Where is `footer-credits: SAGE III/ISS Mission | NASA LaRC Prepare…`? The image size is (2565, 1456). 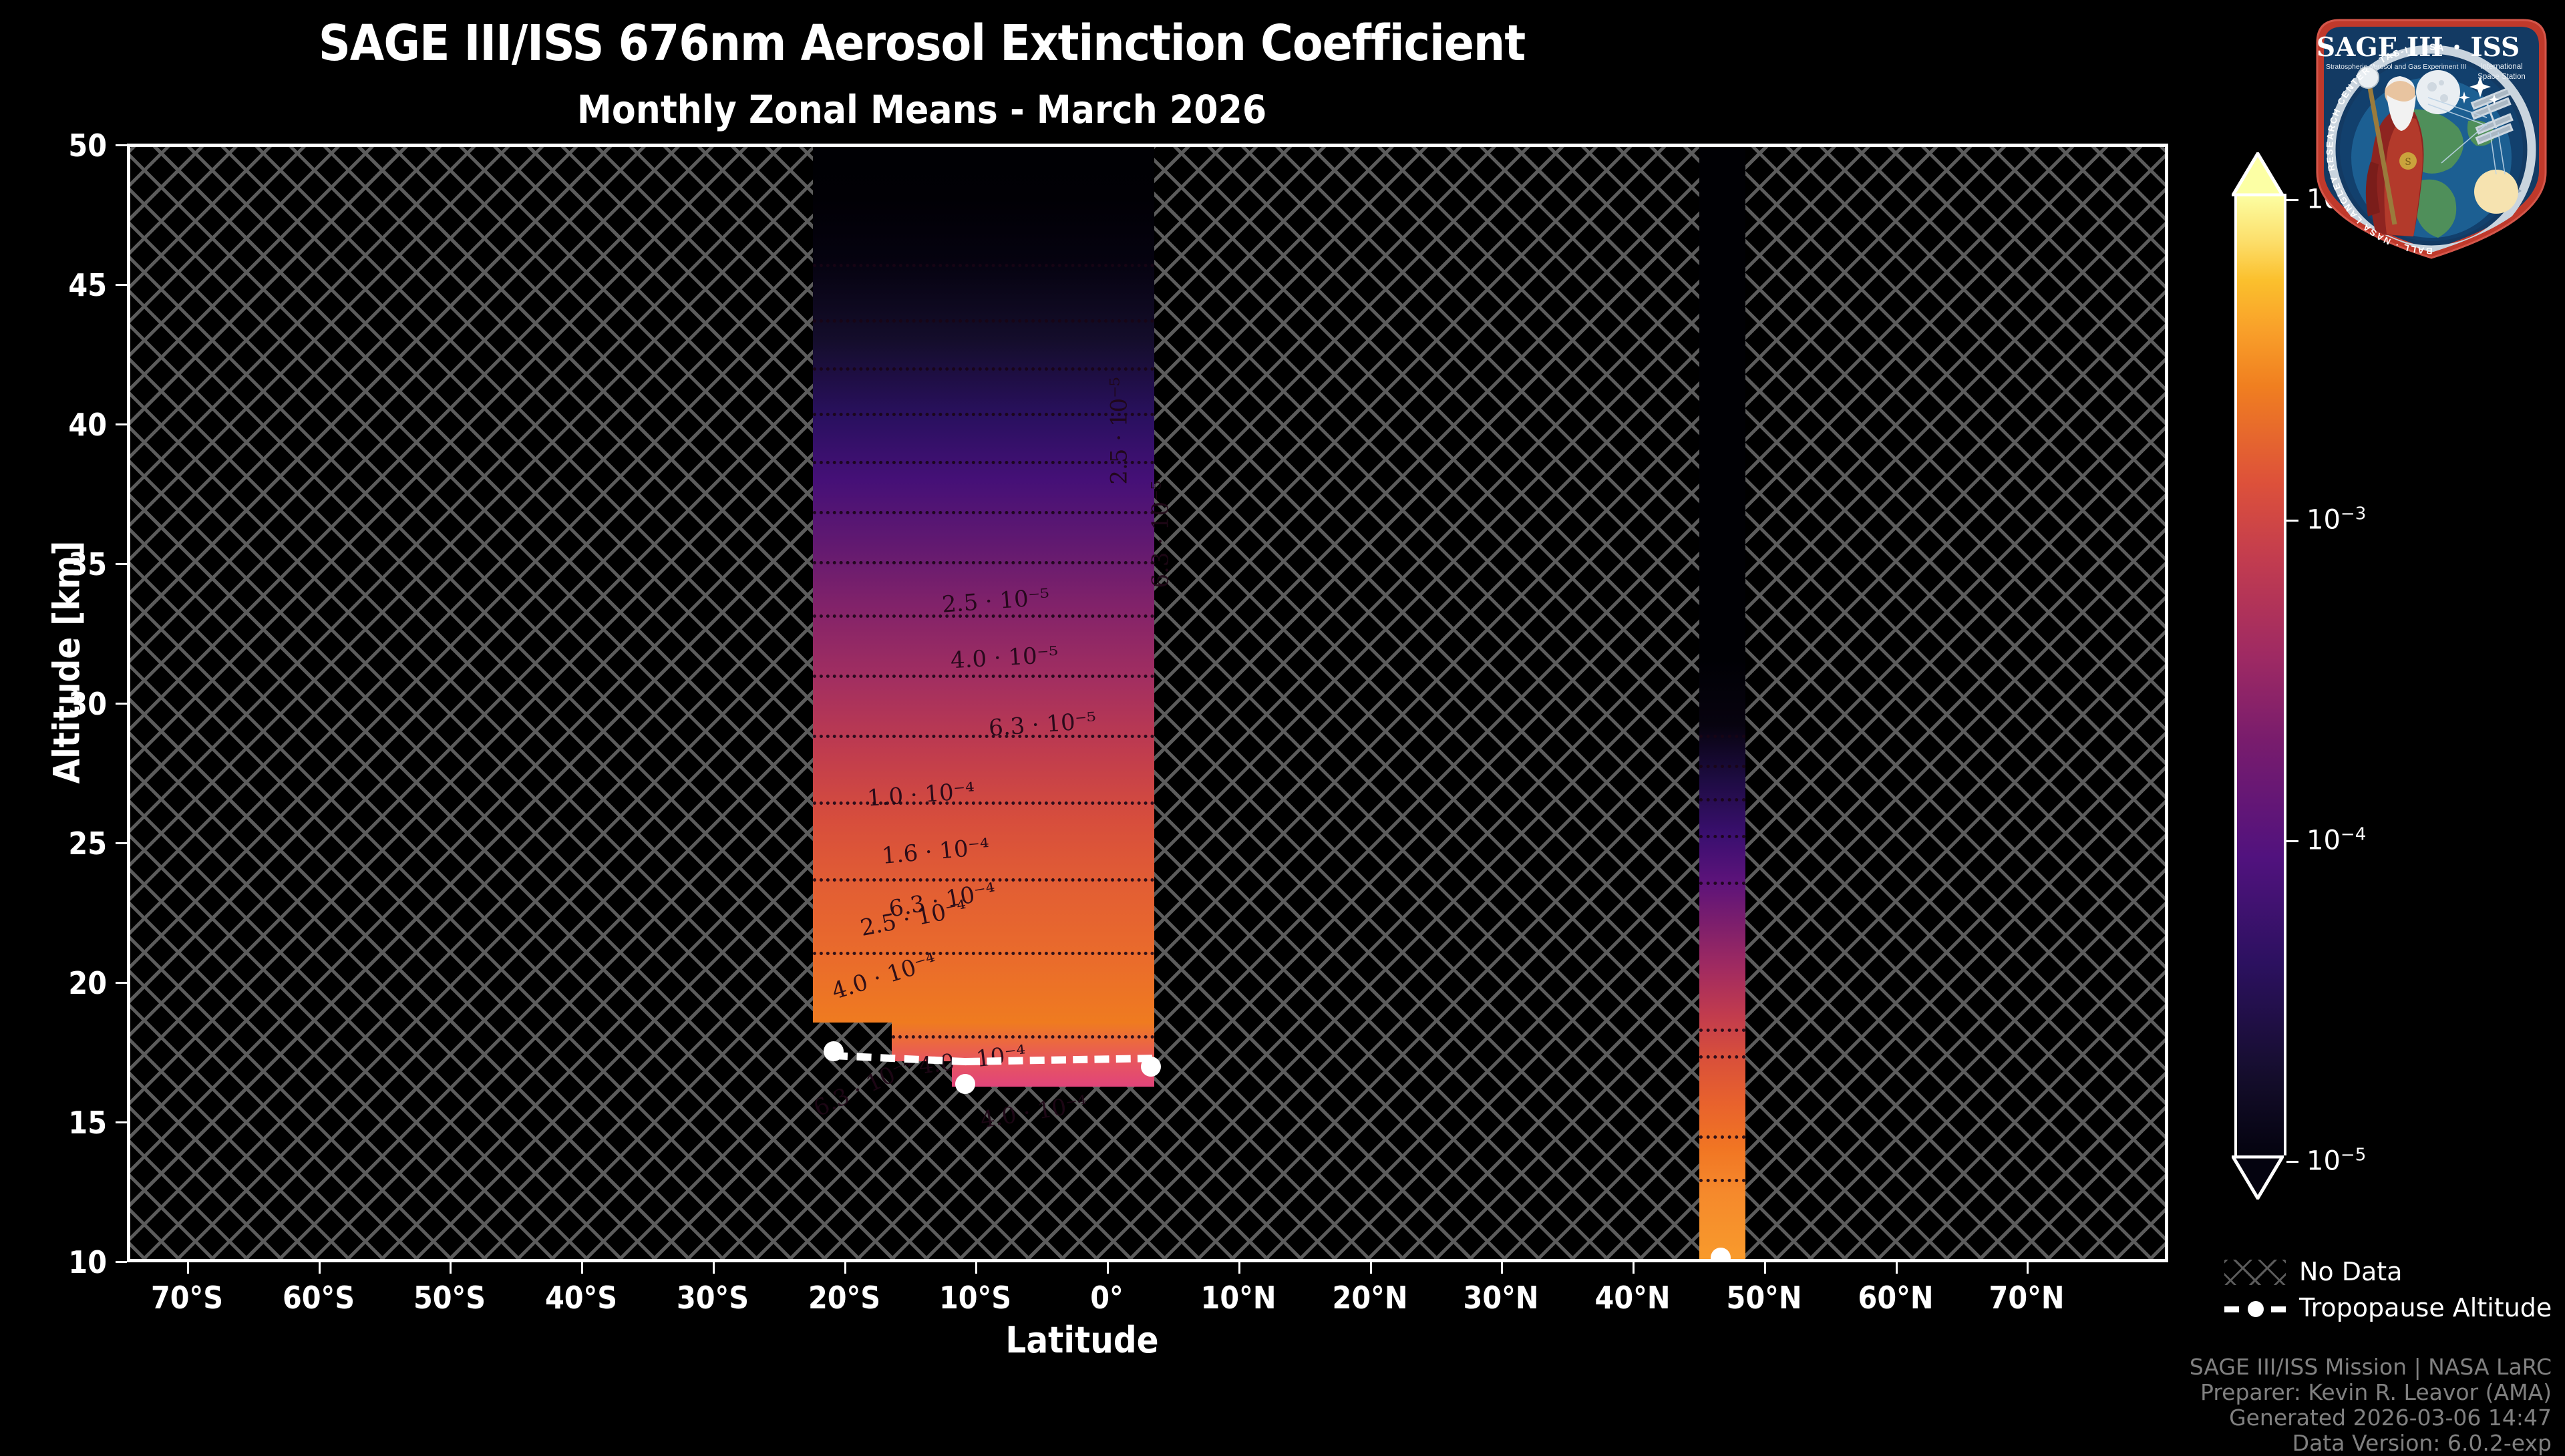 footer-credits: SAGE III/ISS Mission | NASA LaRC Prepare… is located at coordinates (2191, 1405).